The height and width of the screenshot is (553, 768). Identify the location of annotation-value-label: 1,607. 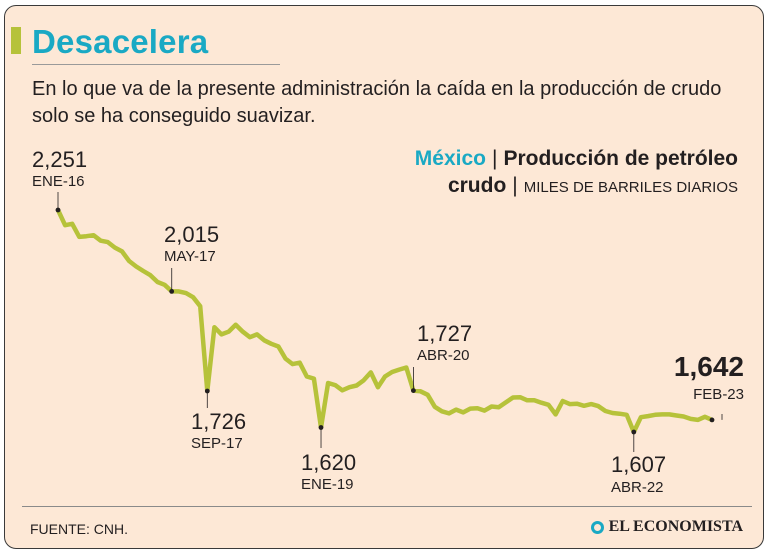
(638, 464).